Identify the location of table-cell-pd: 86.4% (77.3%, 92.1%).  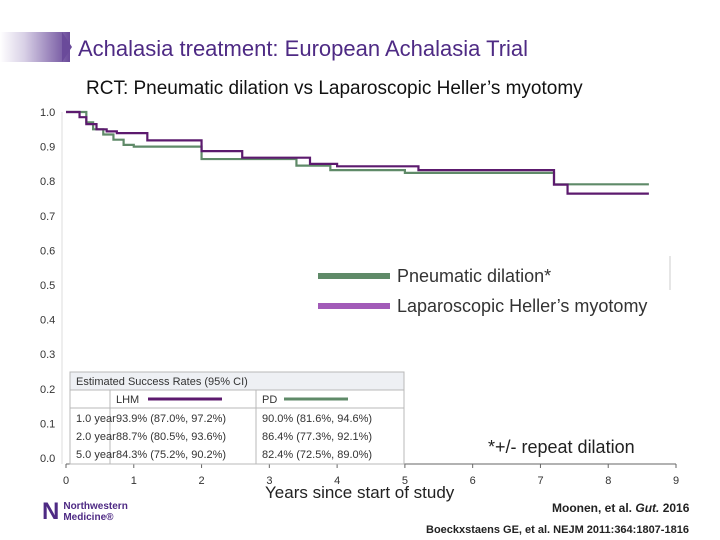
(317, 437).